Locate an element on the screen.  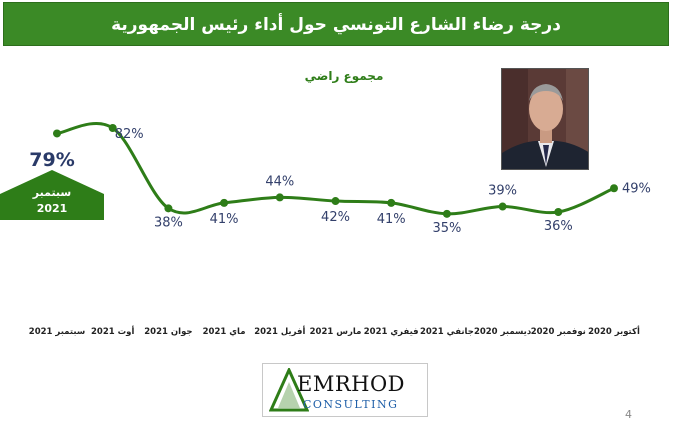
badge-arrow-shape is located at coordinates (52, 195).